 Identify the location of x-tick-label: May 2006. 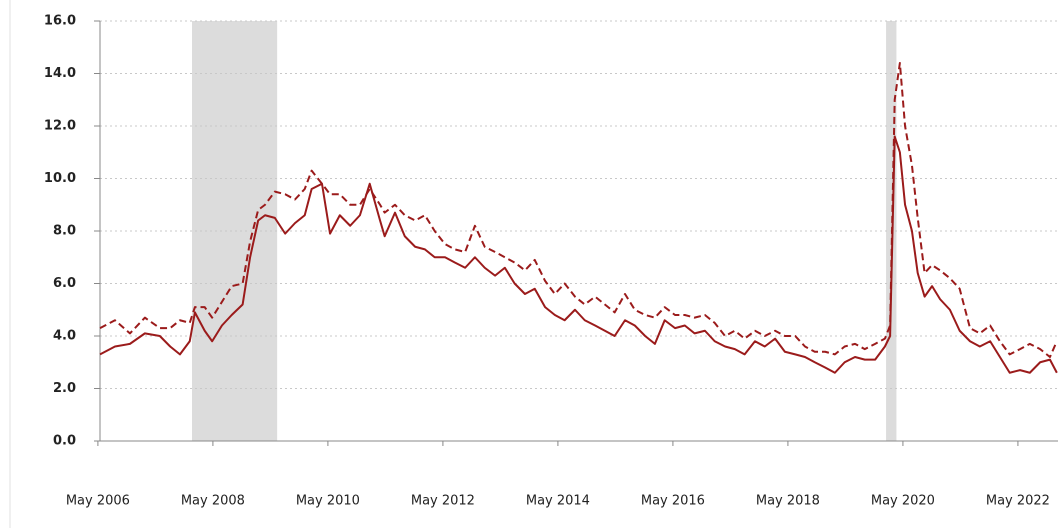
(98, 501).